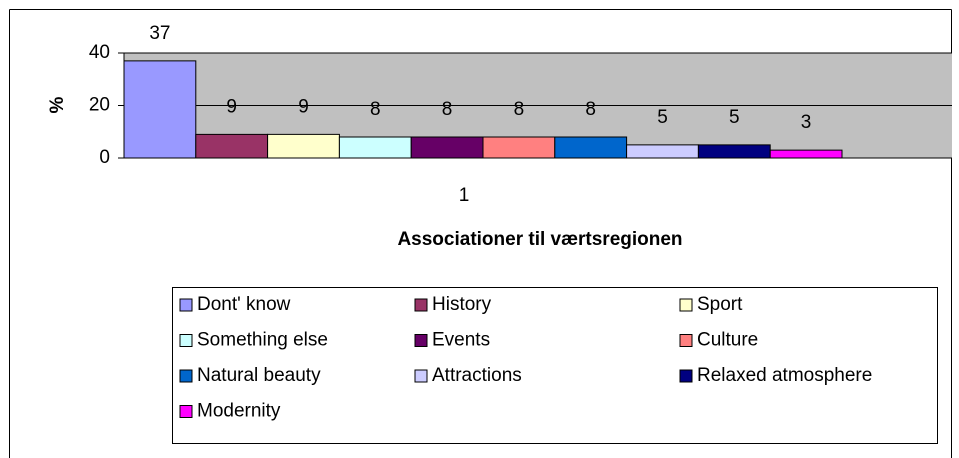  I want to click on legend-label: Something else, so click(262, 340).